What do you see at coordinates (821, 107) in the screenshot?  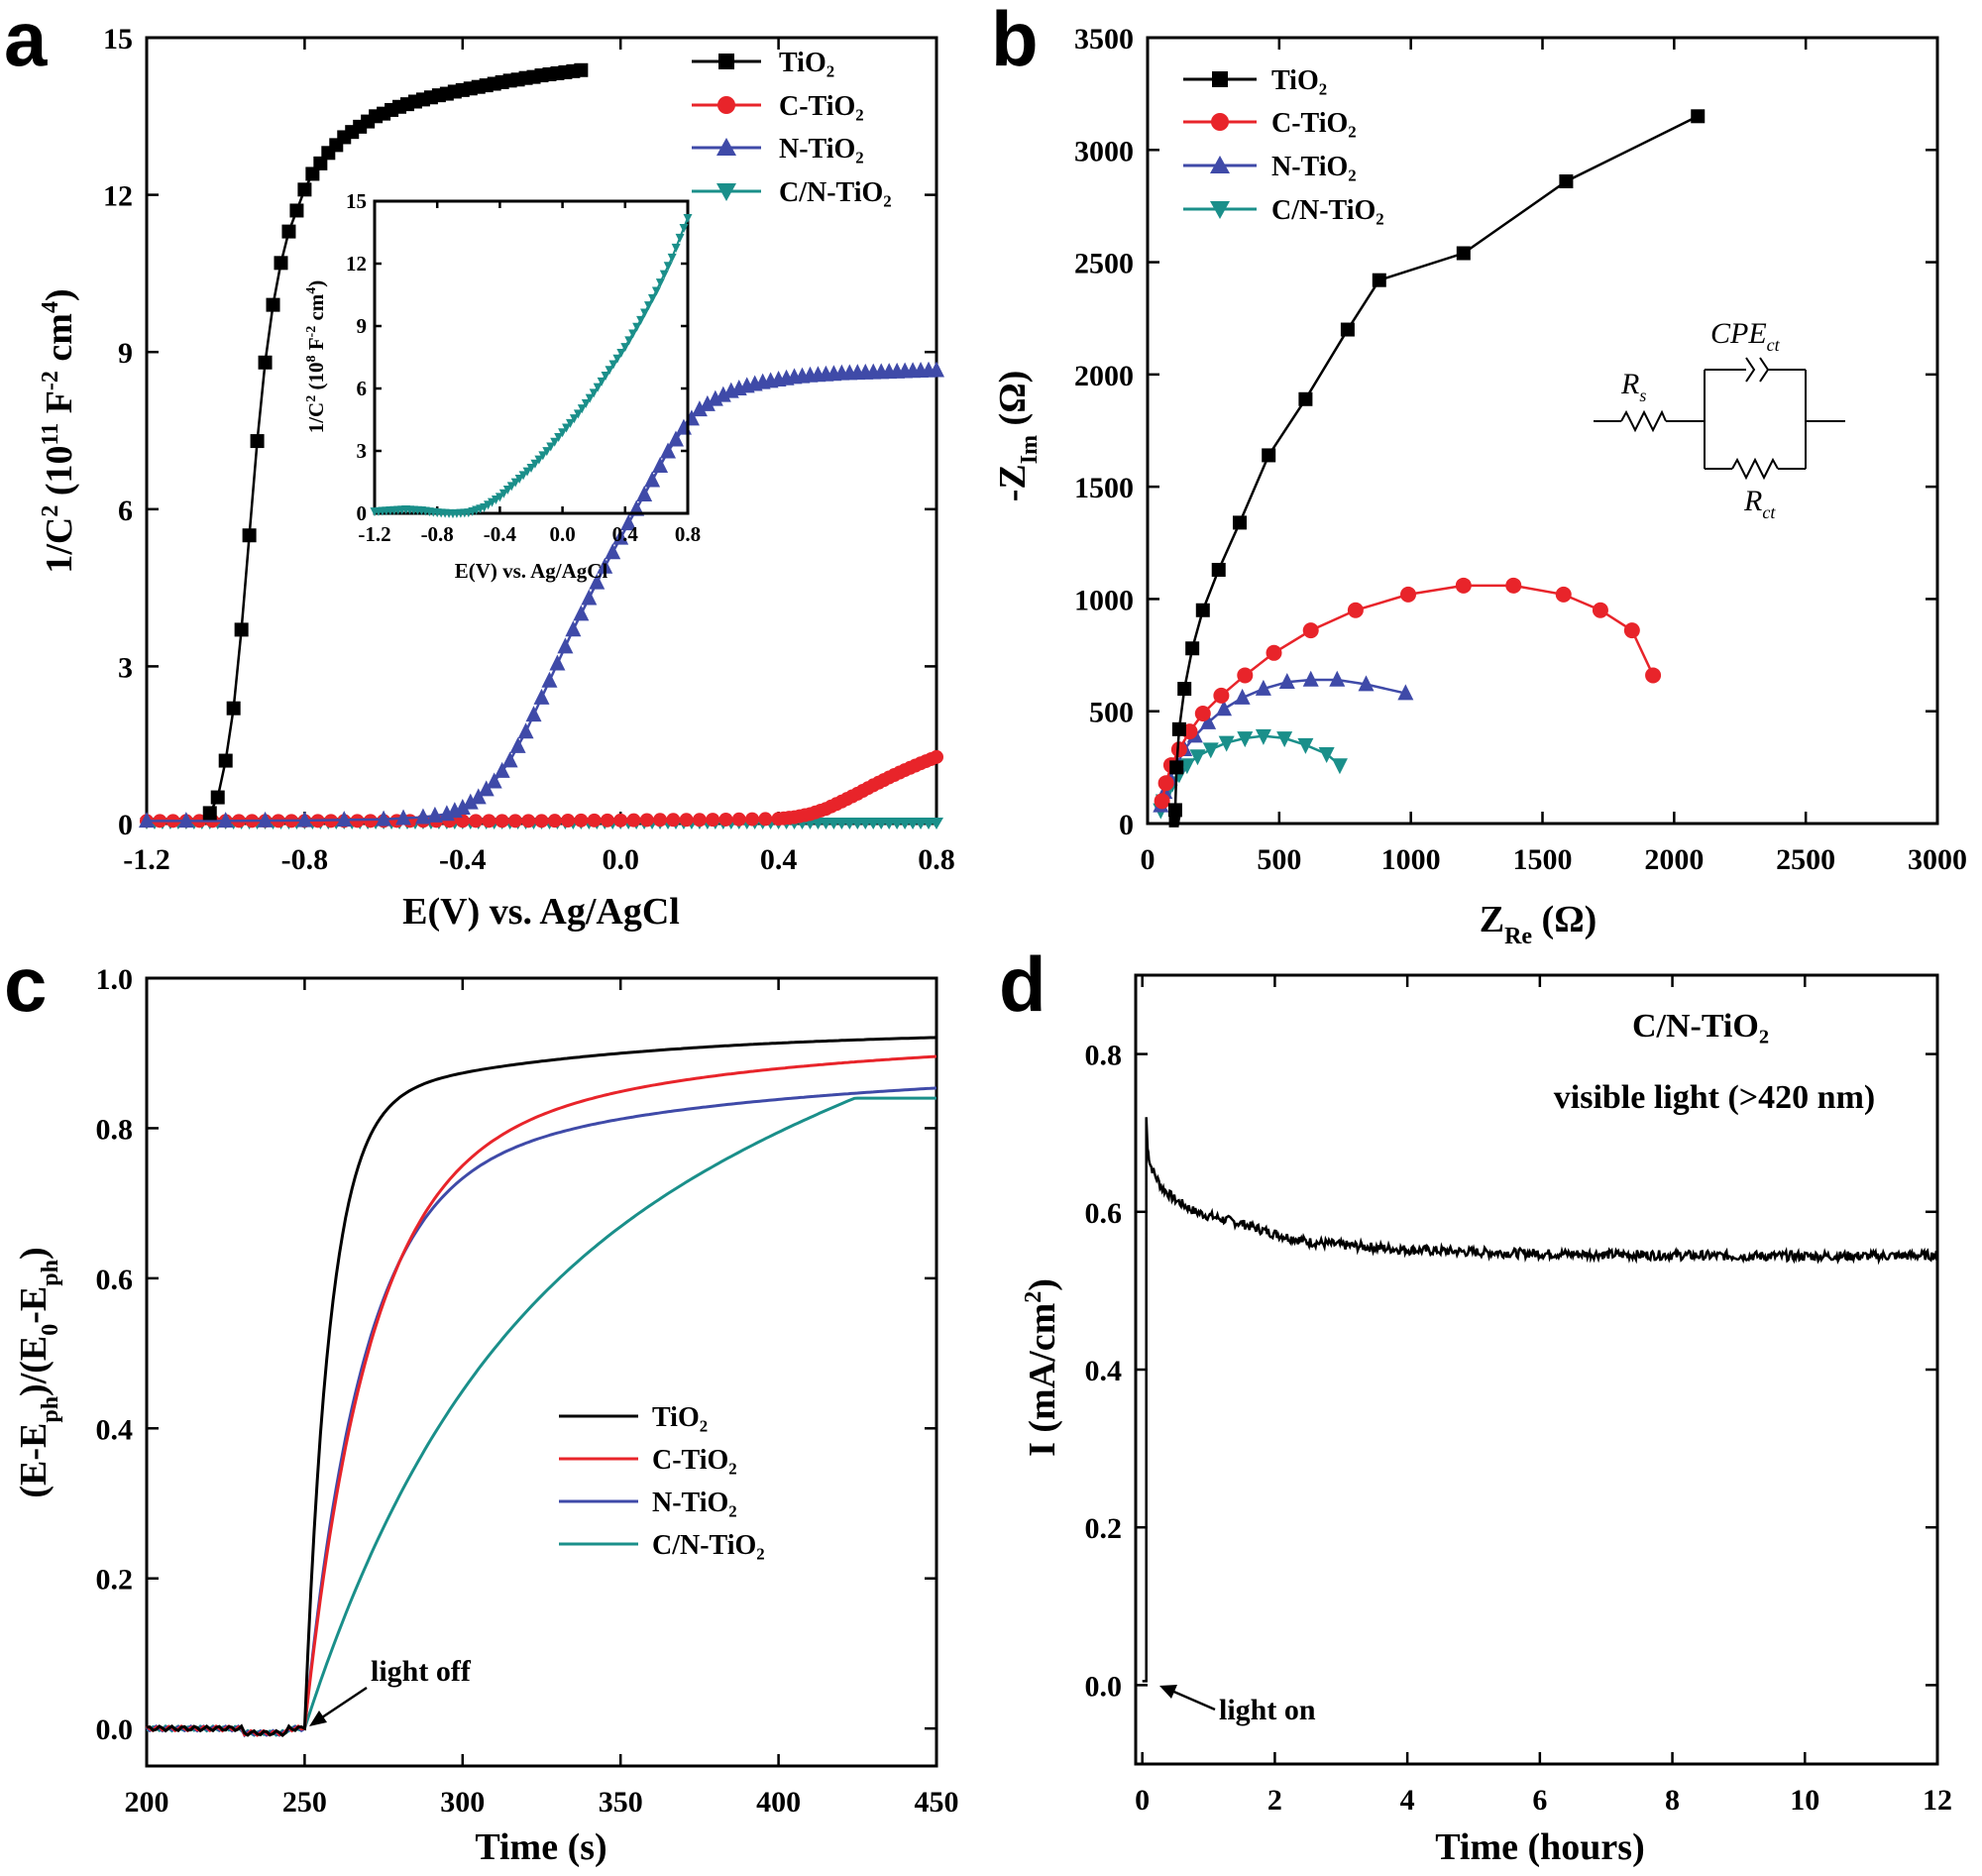 I see `legend-a-label-ctio2: C-TiO₂` at bounding box center [821, 107].